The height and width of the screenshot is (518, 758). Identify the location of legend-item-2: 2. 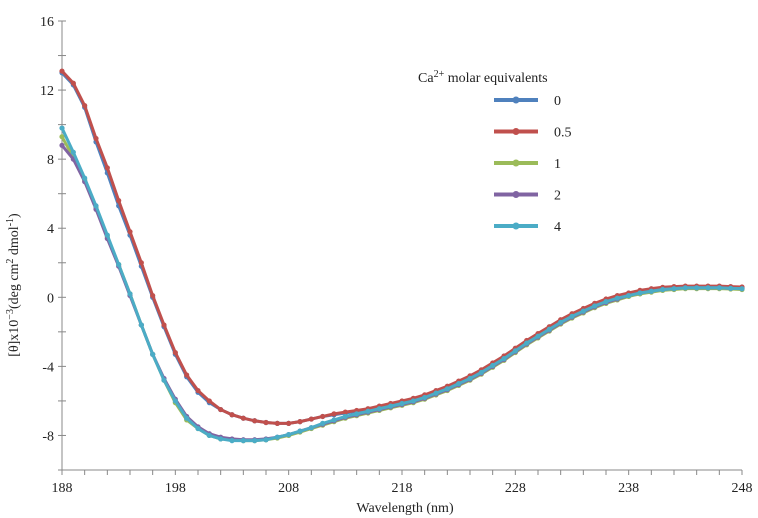
(527, 196).